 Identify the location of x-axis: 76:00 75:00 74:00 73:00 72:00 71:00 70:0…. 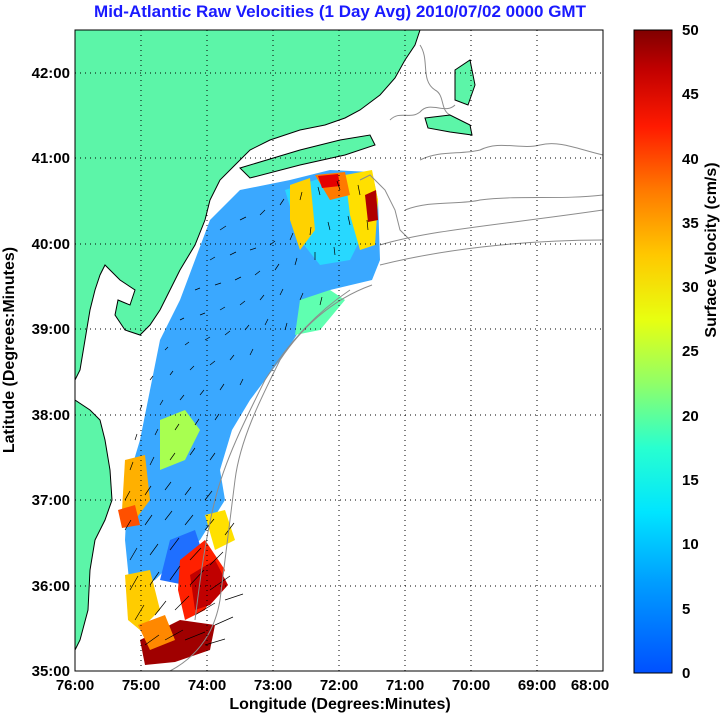
(332, 695).